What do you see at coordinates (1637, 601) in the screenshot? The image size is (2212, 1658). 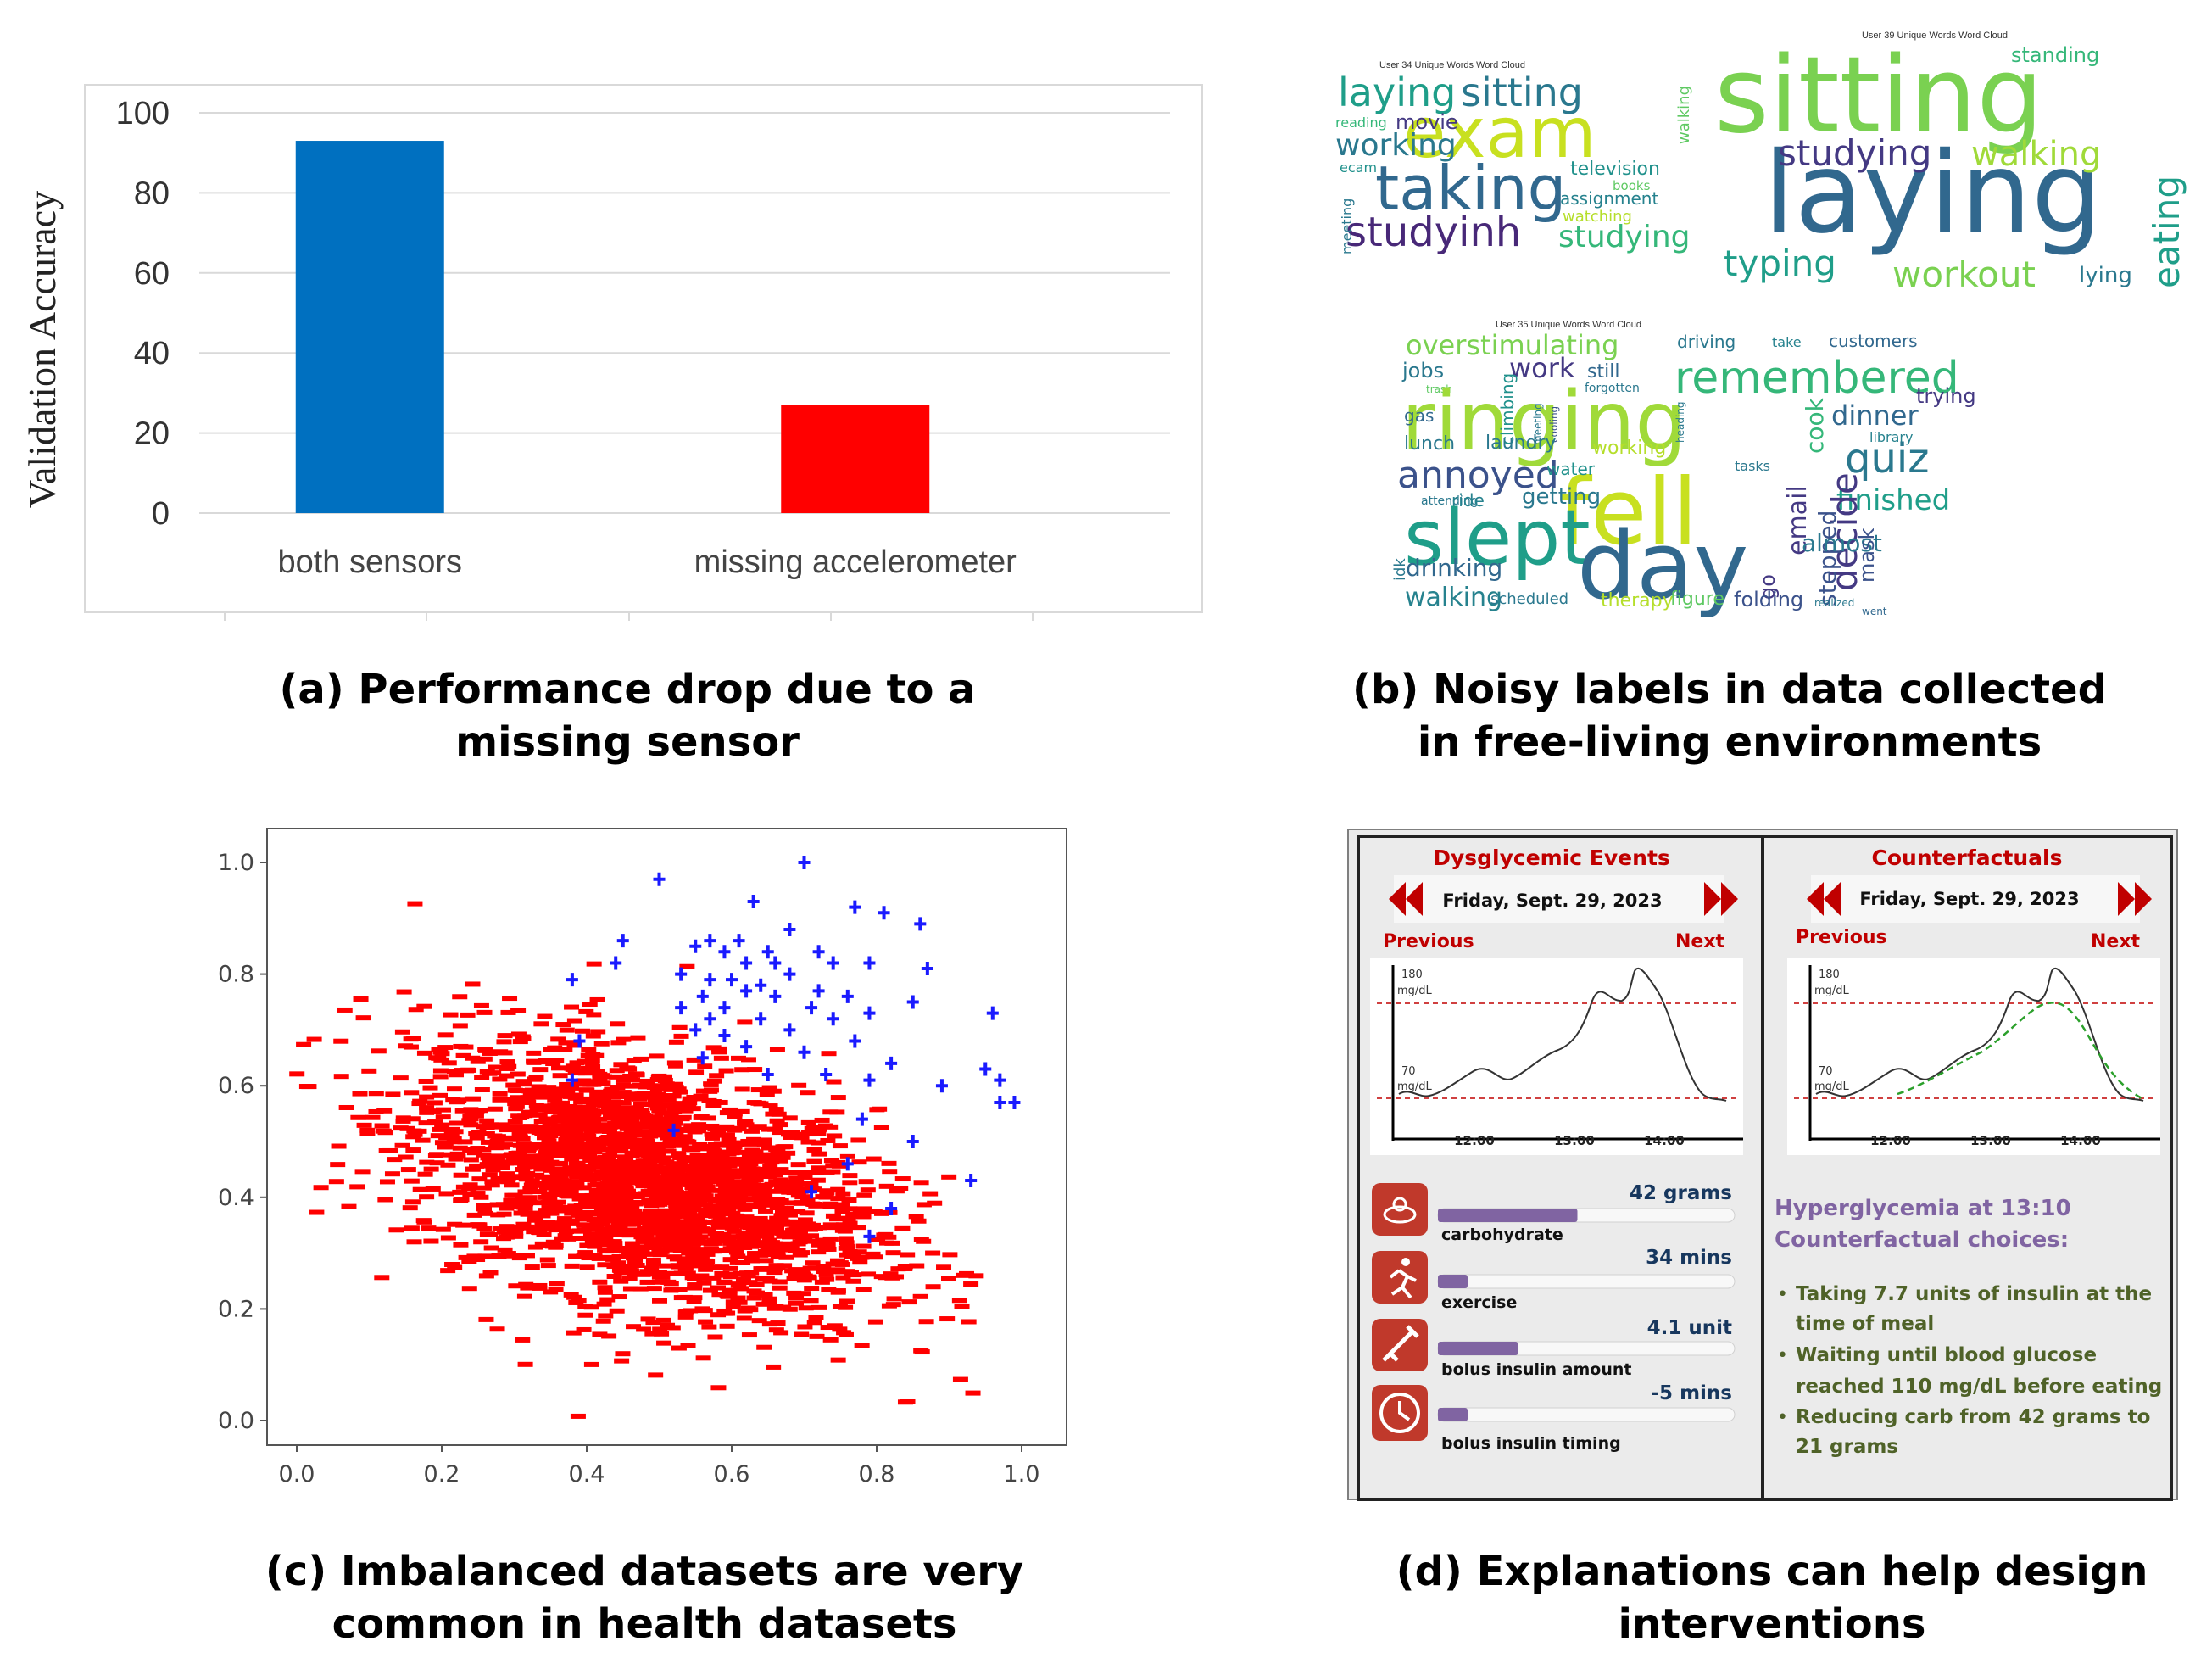 I see `word: therapy` at bounding box center [1637, 601].